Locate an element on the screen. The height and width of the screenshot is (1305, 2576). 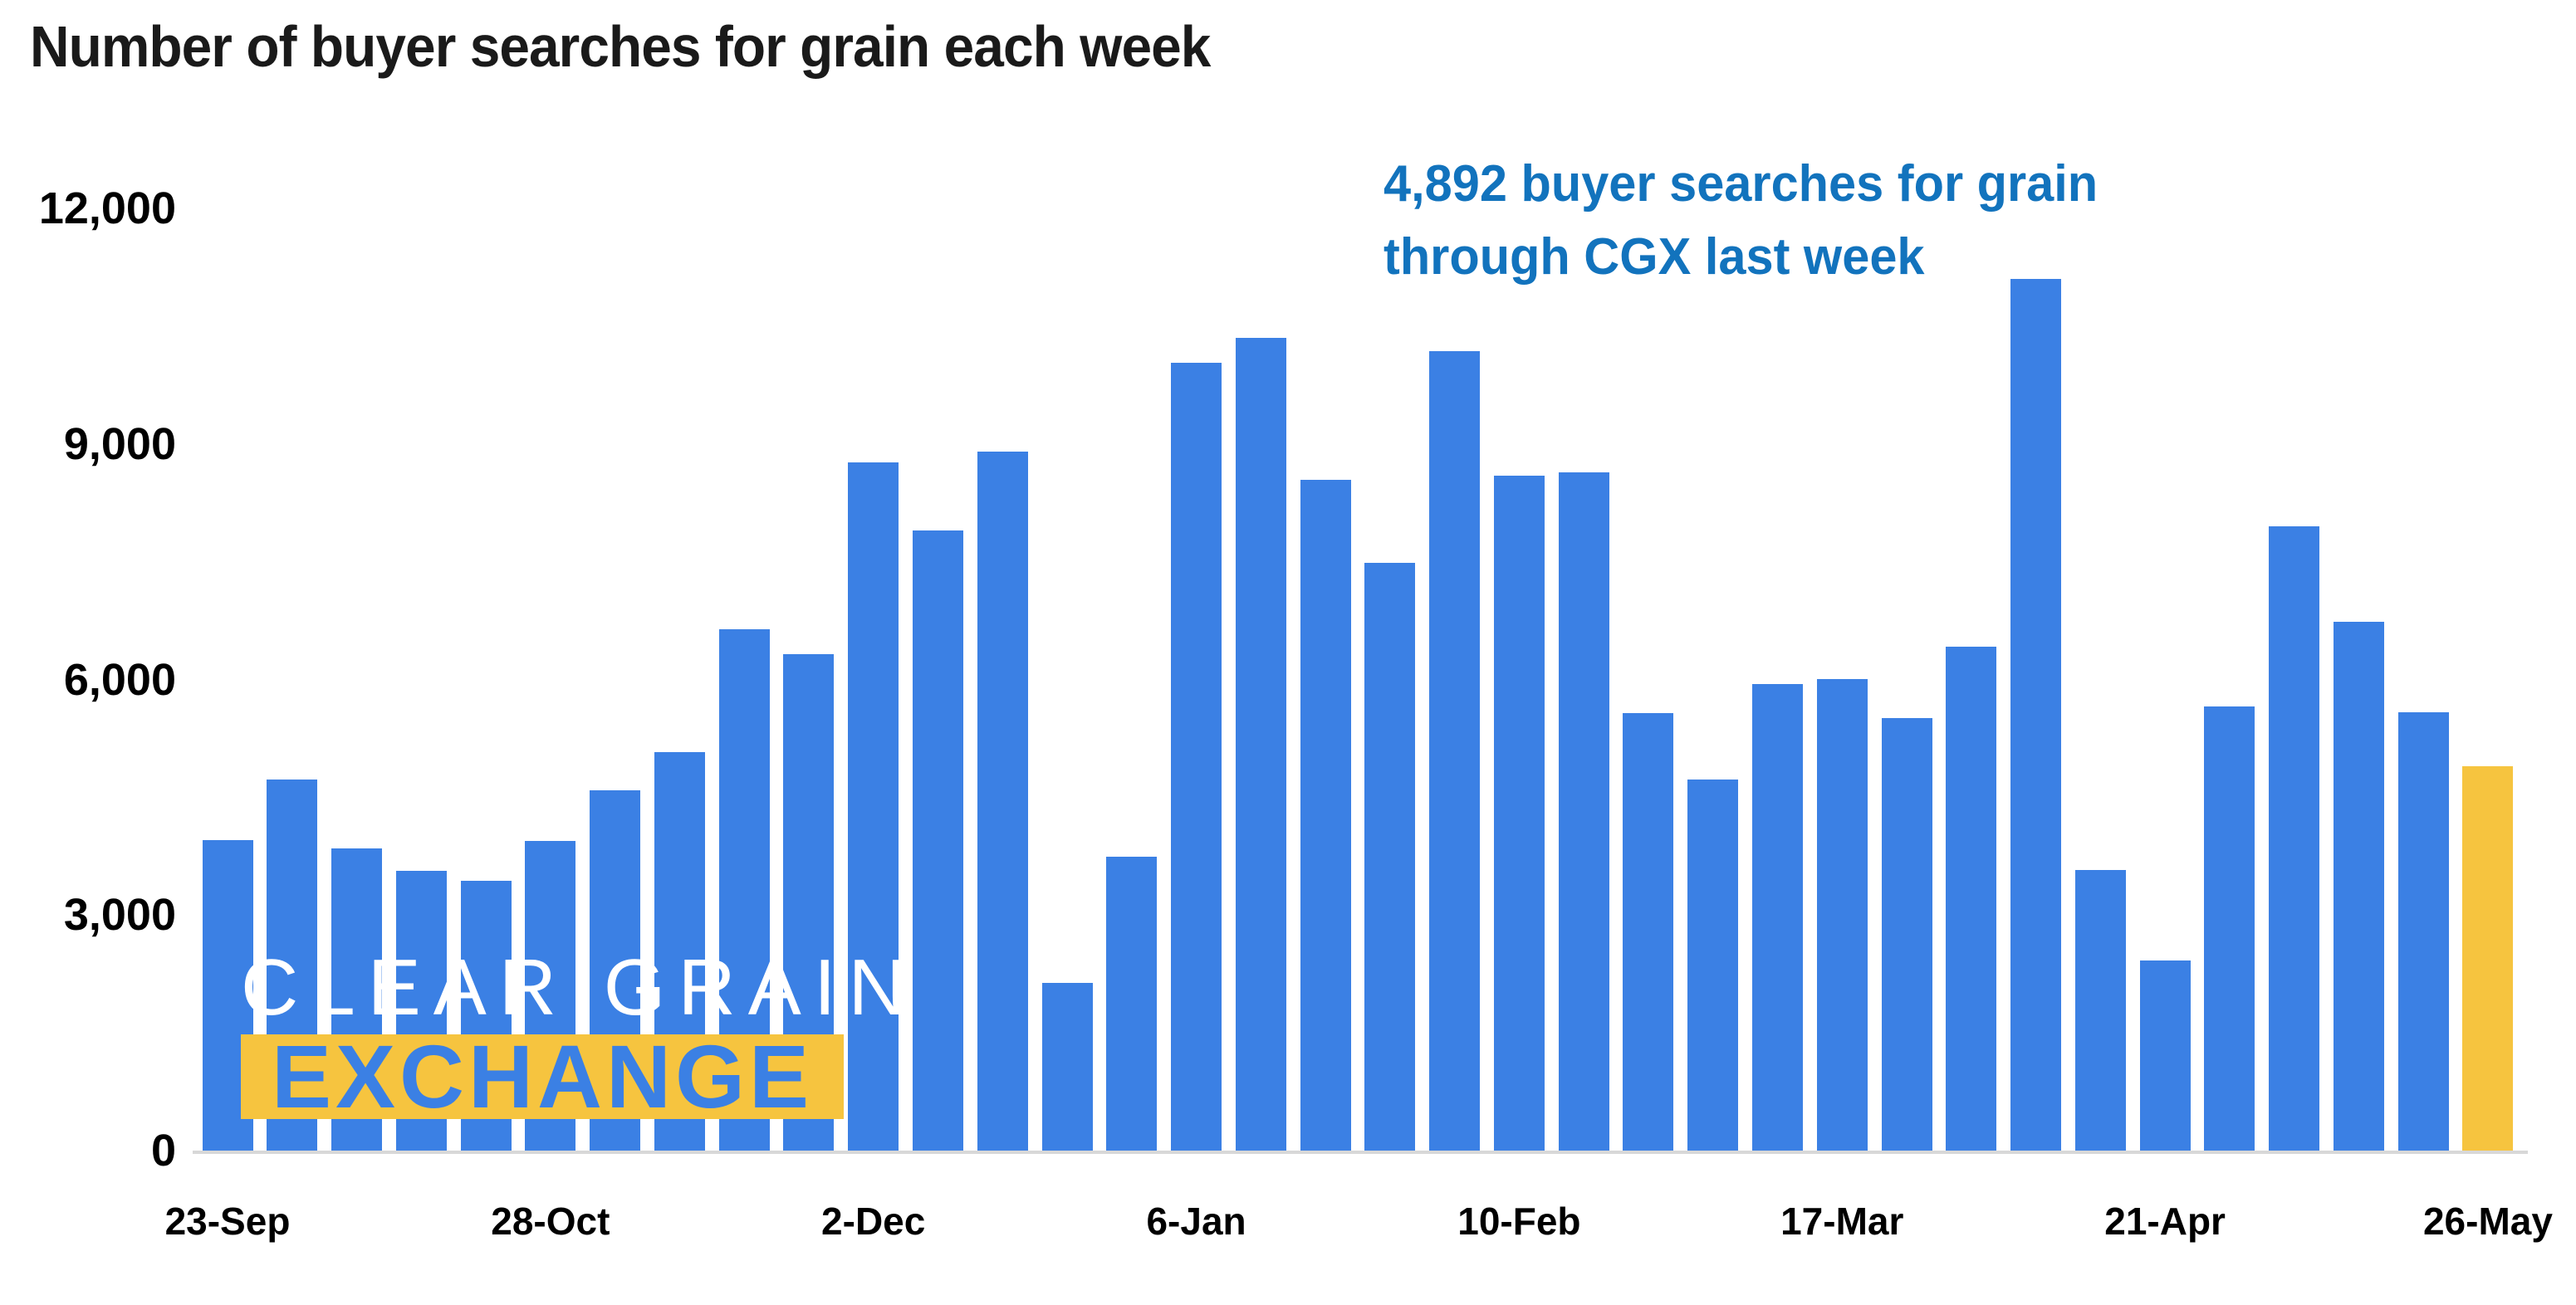
bar-30-Dec is located at coordinates (1132, 1004).